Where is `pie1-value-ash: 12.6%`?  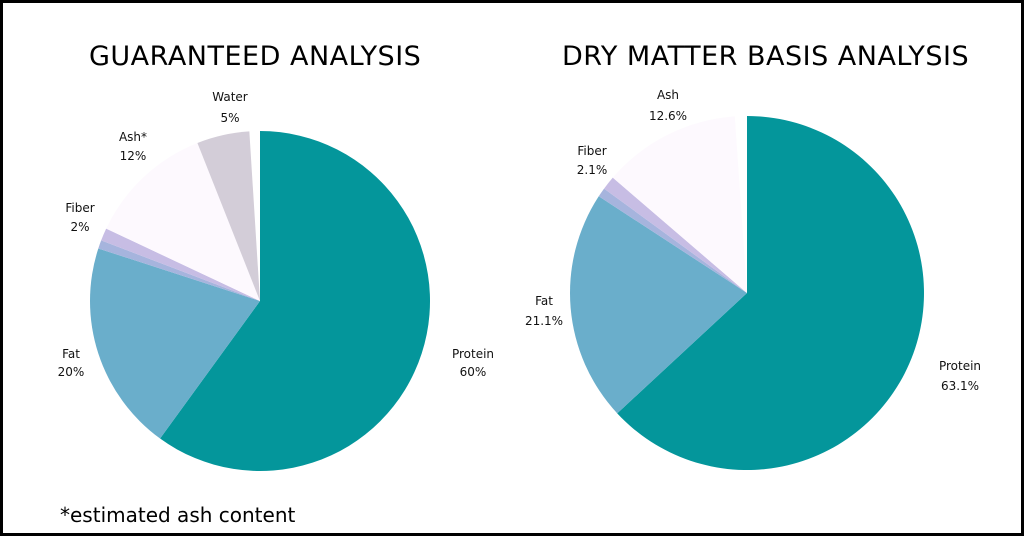 pie1-value-ash: 12.6% is located at coordinates (668, 116).